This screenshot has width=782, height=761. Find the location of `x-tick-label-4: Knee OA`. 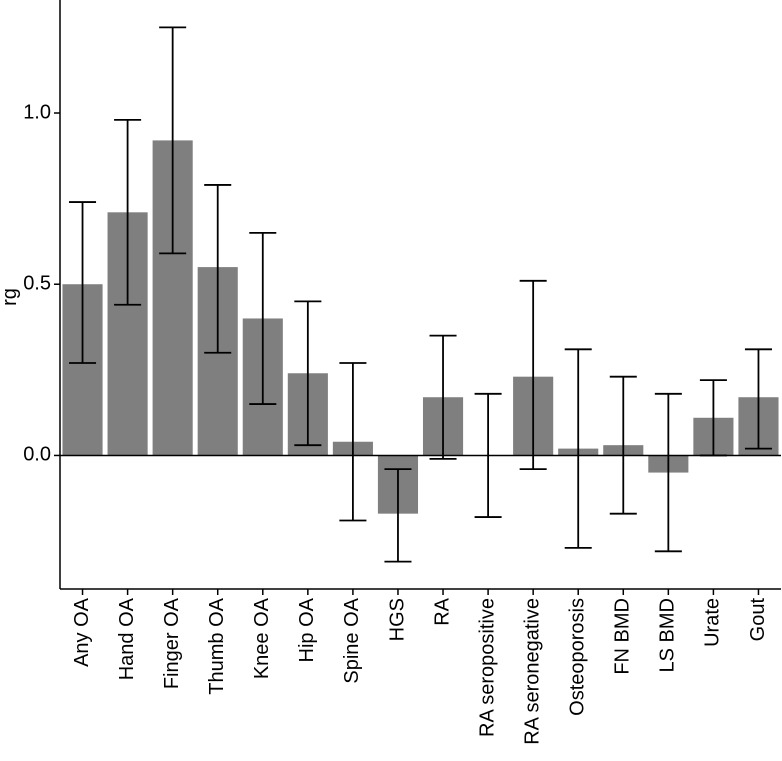

x-tick-label-4: Knee OA is located at coordinates (262, 638).